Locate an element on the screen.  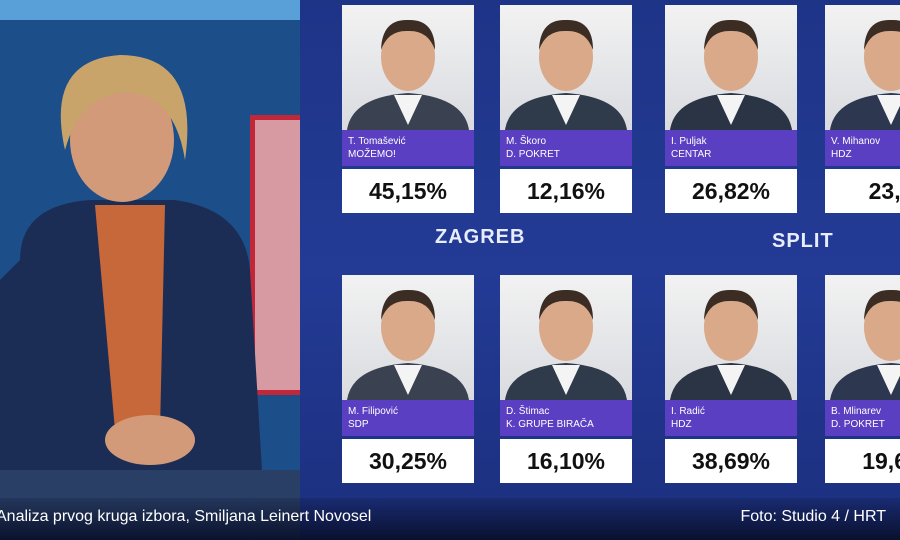
candidate-card: B. Mlinarev D. POKRET 19,63 is located at coordinates (862, 379).